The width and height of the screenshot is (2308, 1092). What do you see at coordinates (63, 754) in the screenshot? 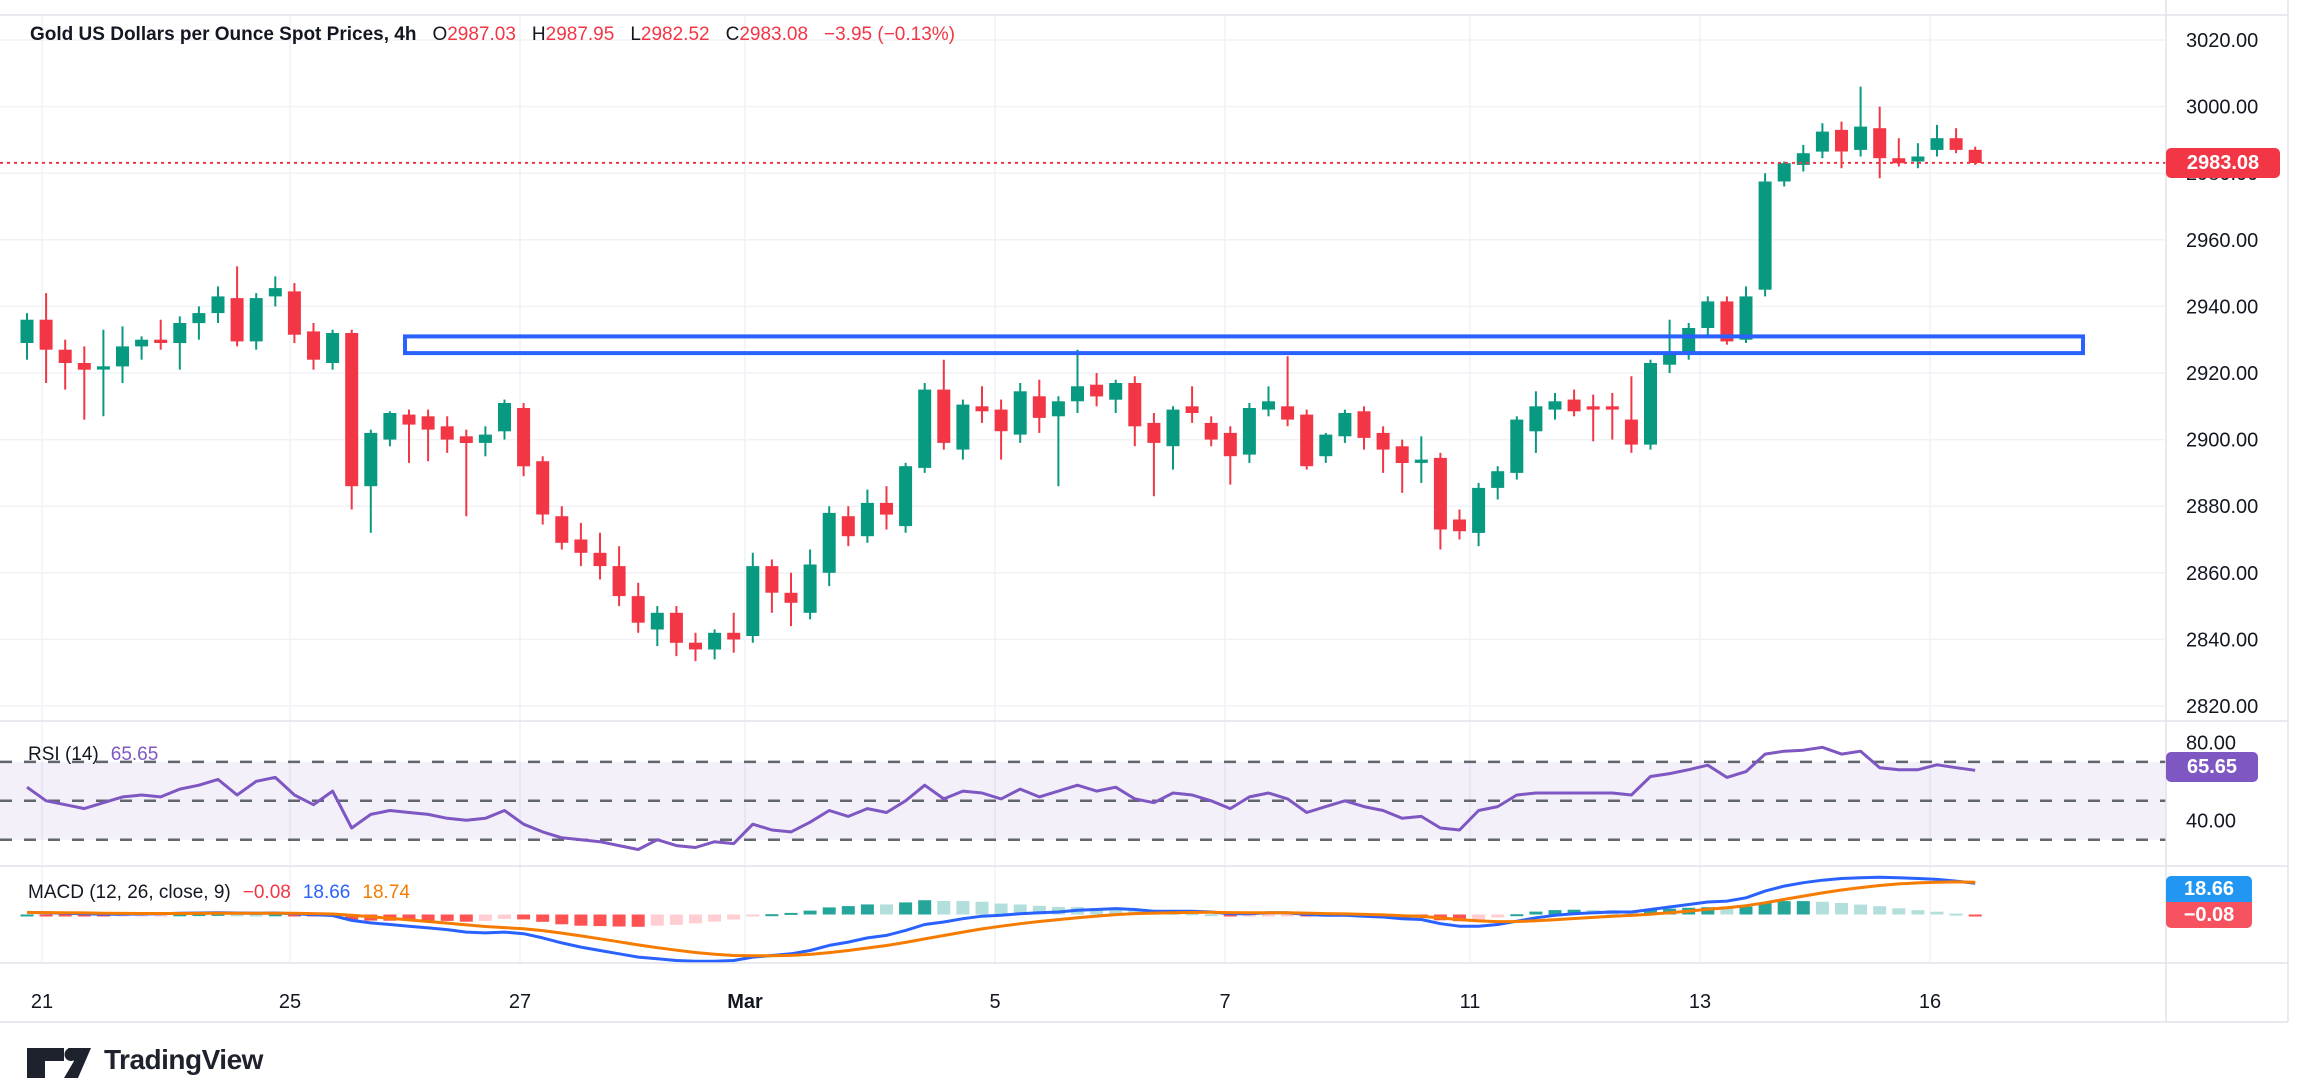
I see `rsi-label: RSI (14)` at bounding box center [63, 754].